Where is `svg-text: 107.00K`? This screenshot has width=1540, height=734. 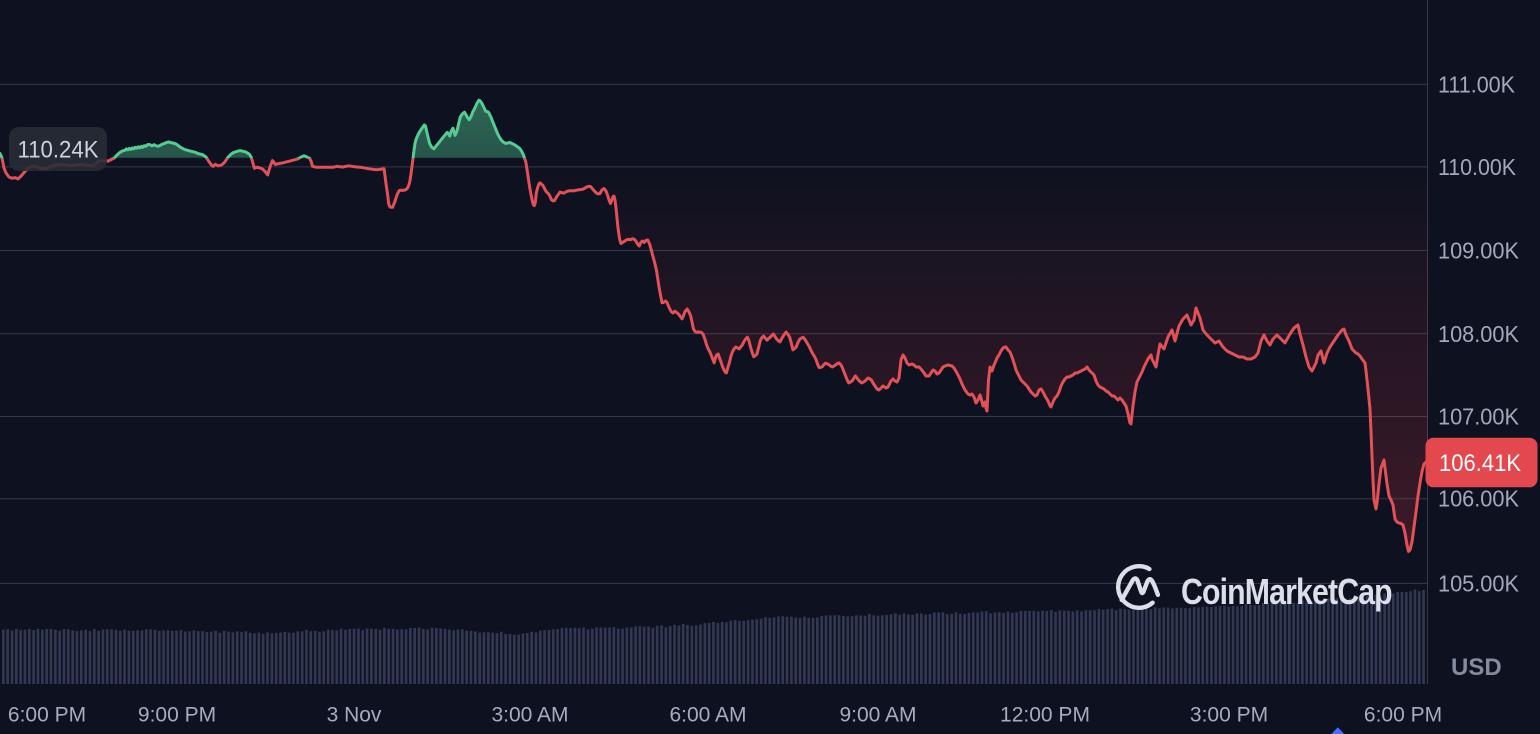
svg-text: 107.00K is located at coordinates (1479, 417).